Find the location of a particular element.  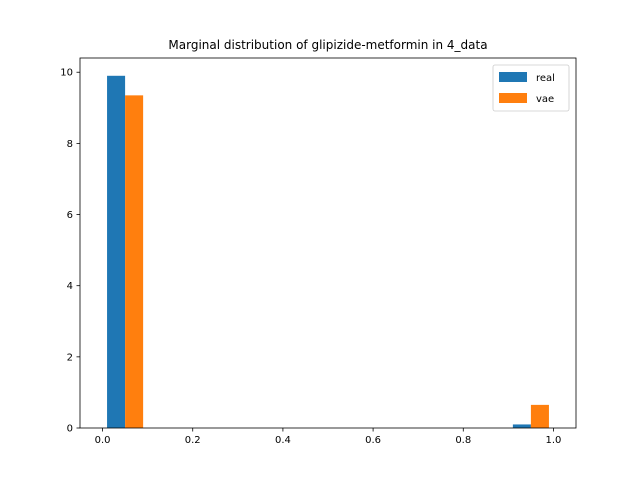

legend: real vae is located at coordinates (531, 88).